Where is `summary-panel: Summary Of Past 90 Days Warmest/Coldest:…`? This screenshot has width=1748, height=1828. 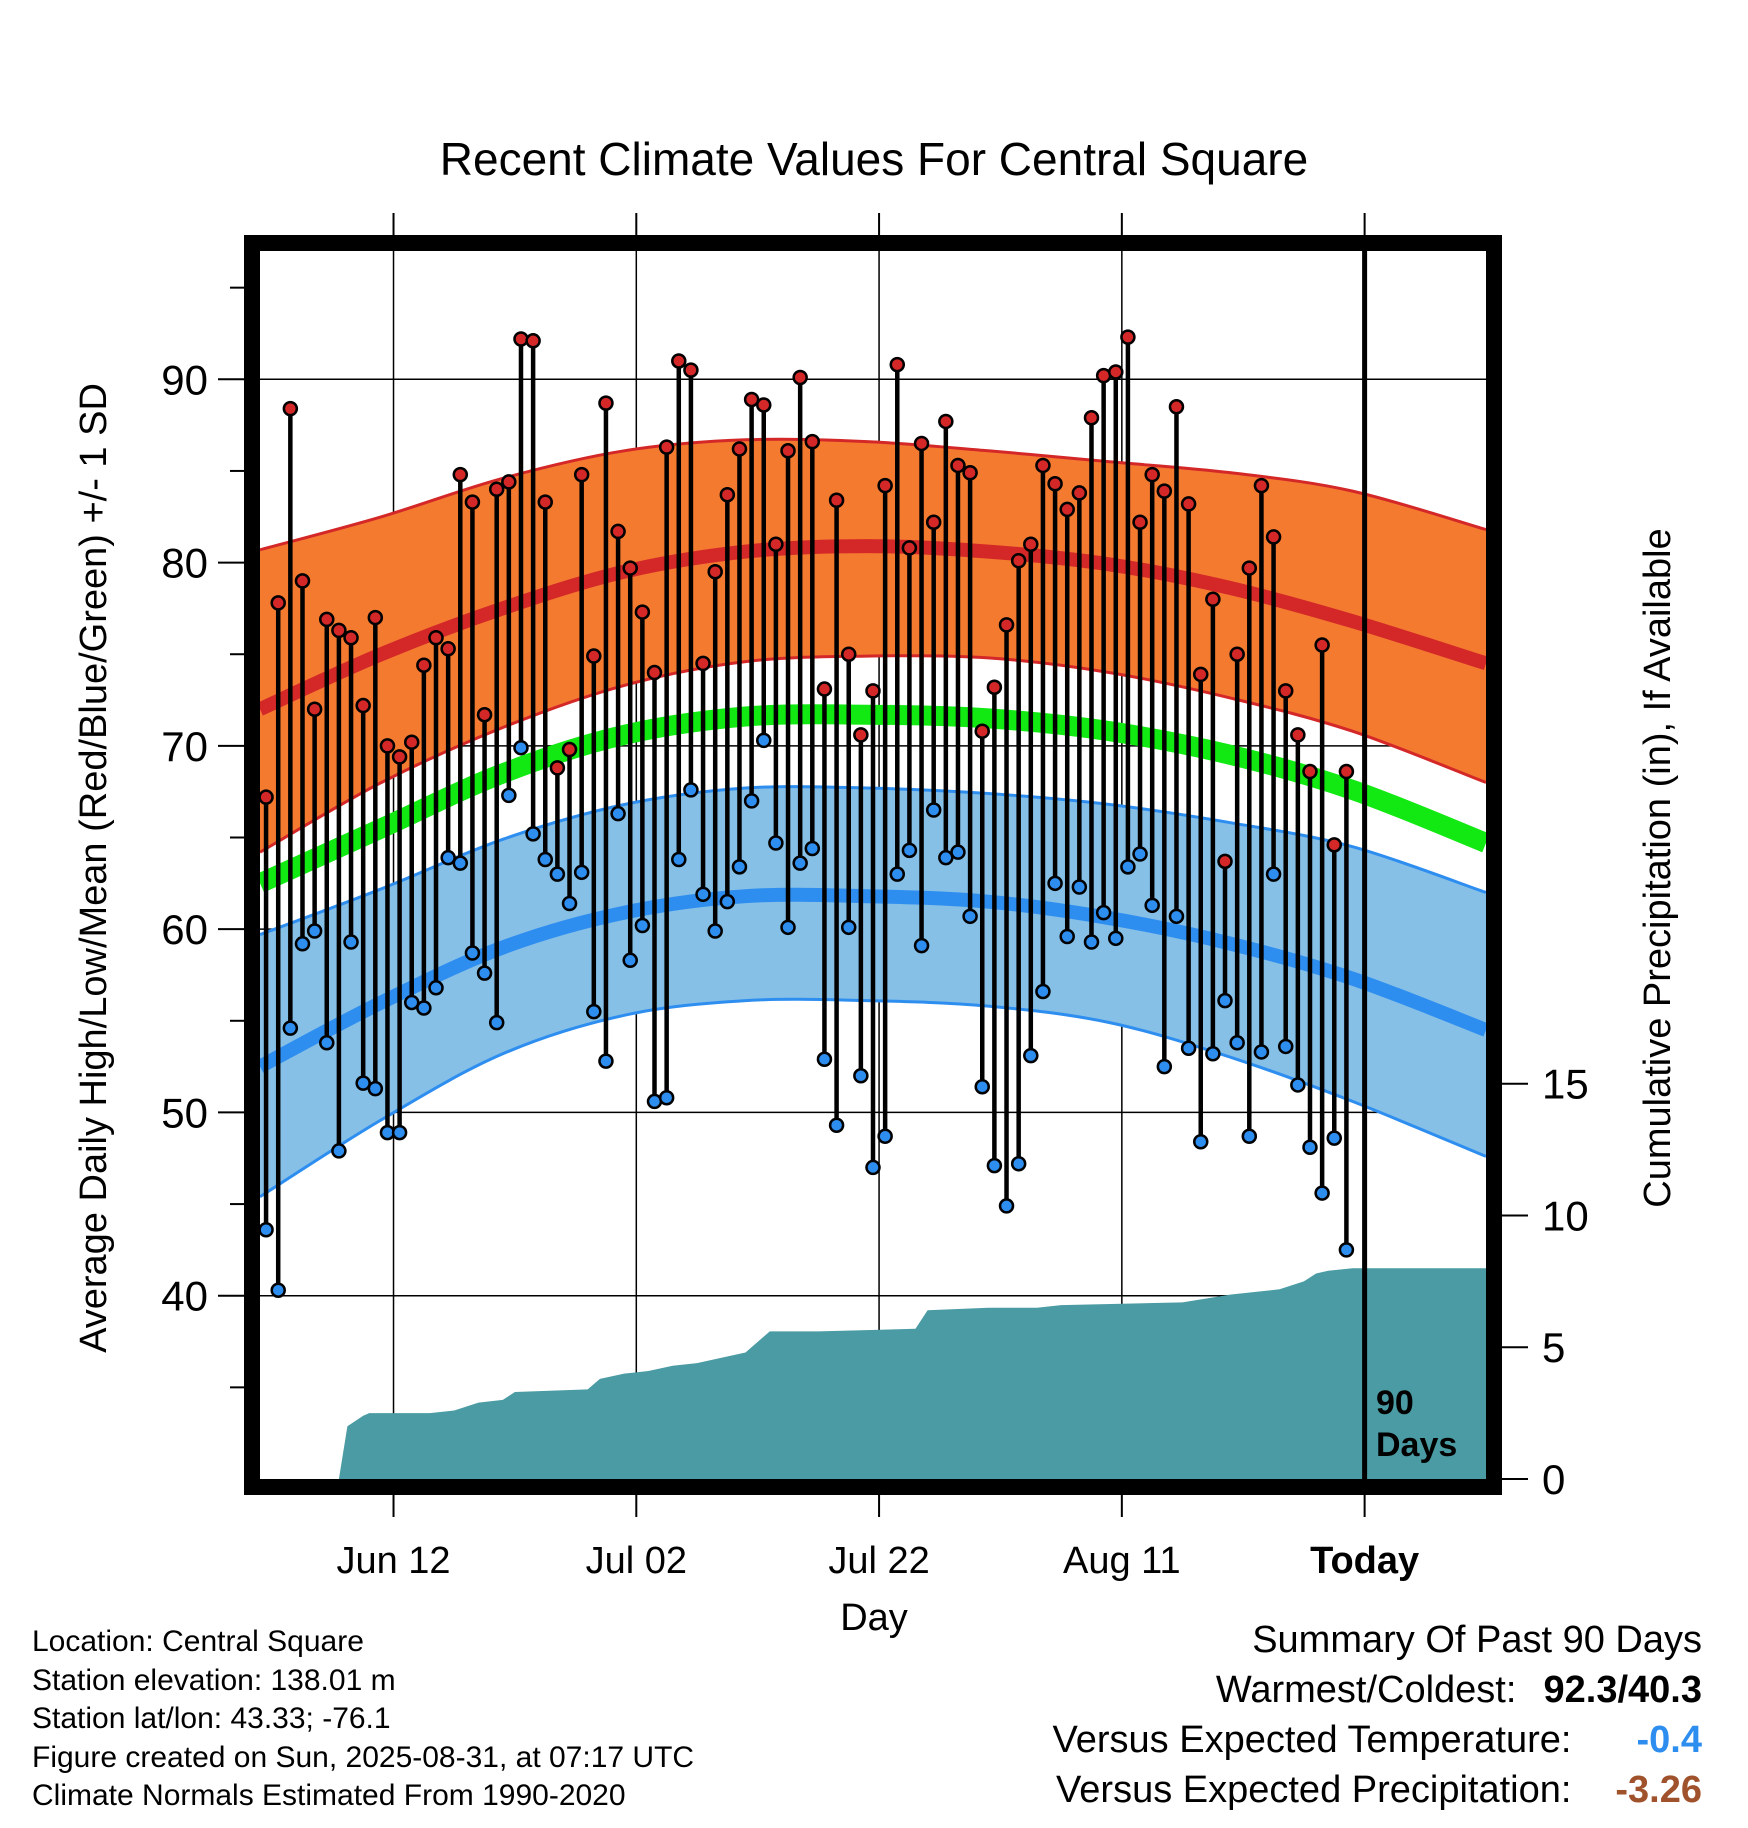
summary-panel: Summary Of Past 90 Days Warmest/Coldest:… is located at coordinates (1377, 1715).